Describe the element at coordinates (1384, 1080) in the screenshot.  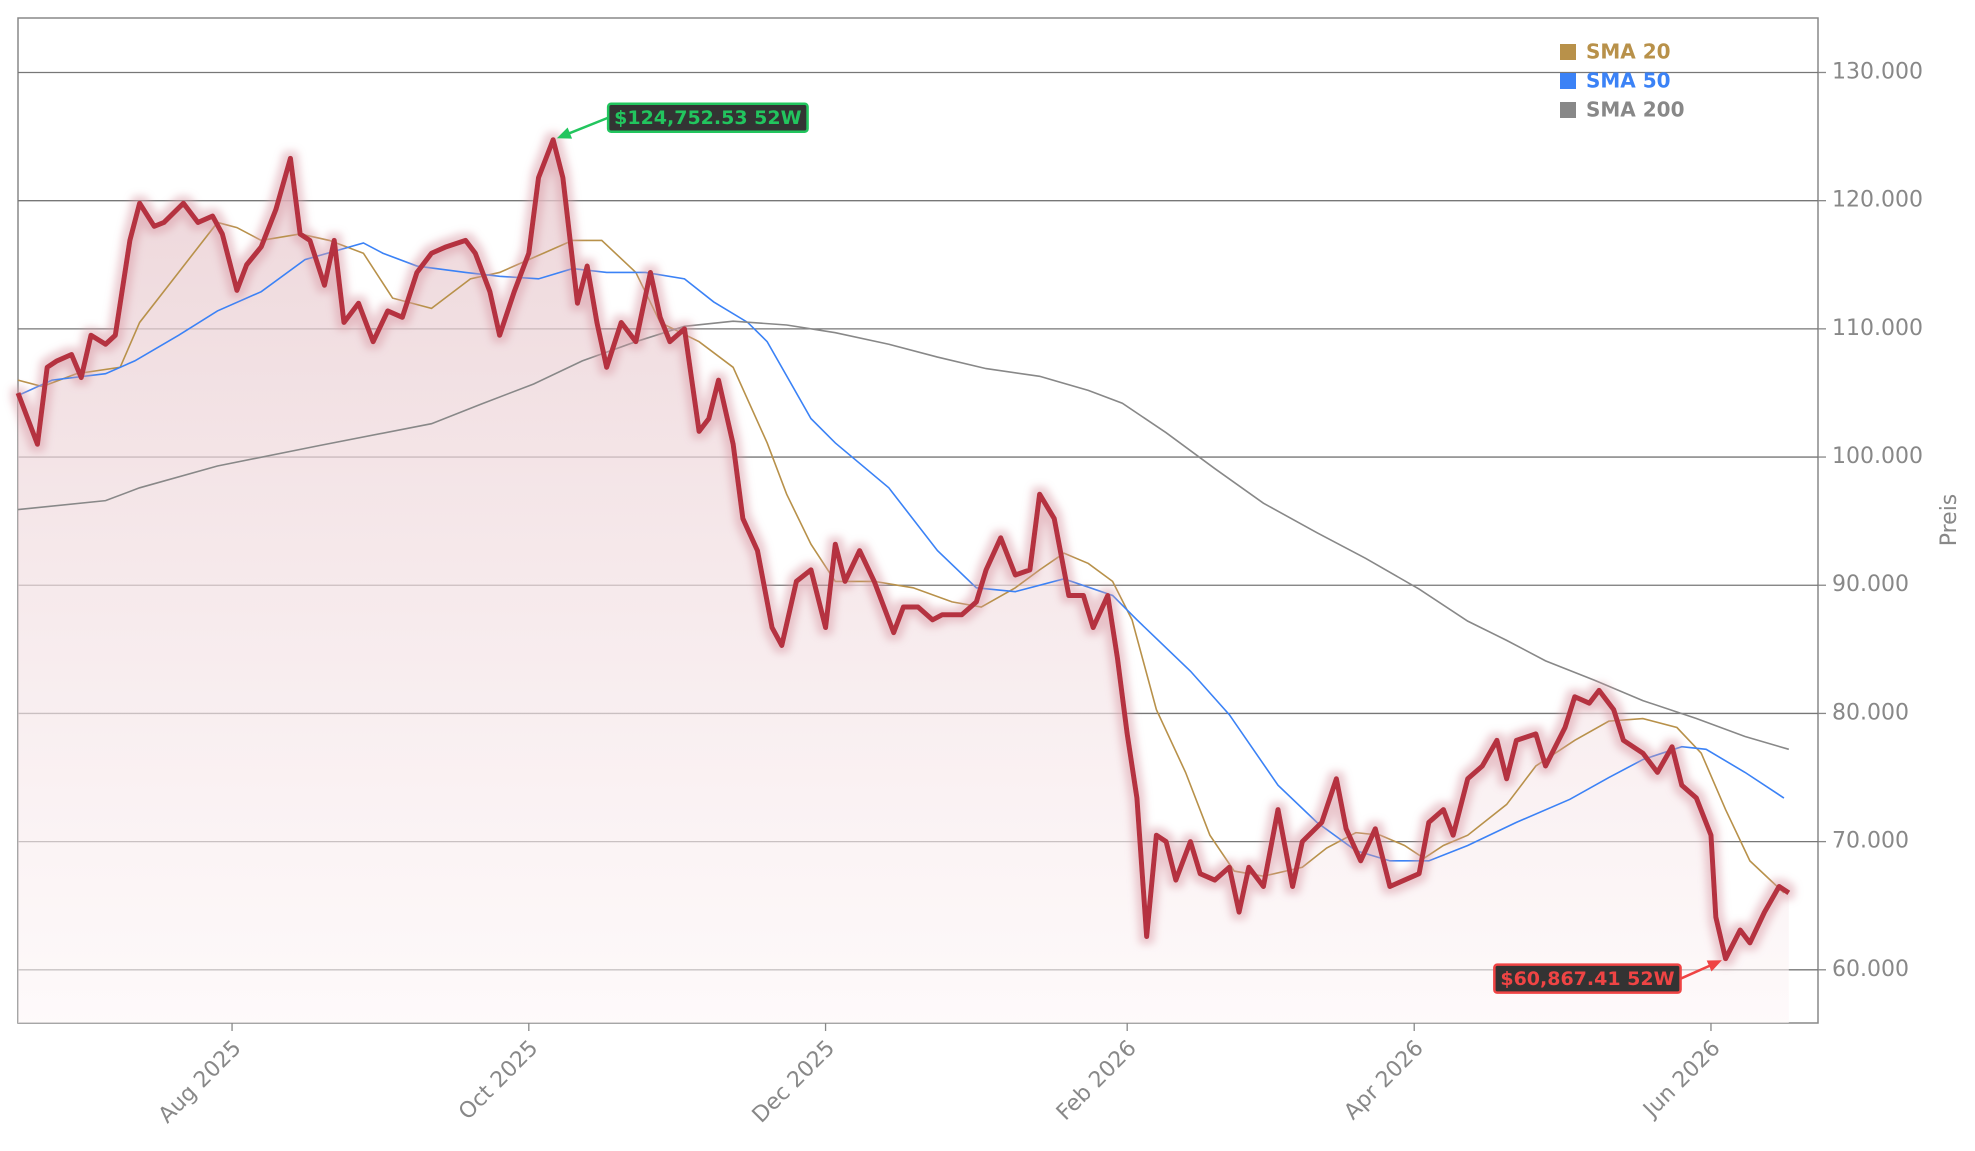
I see `x-tick-label: Apr 2026` at that location.